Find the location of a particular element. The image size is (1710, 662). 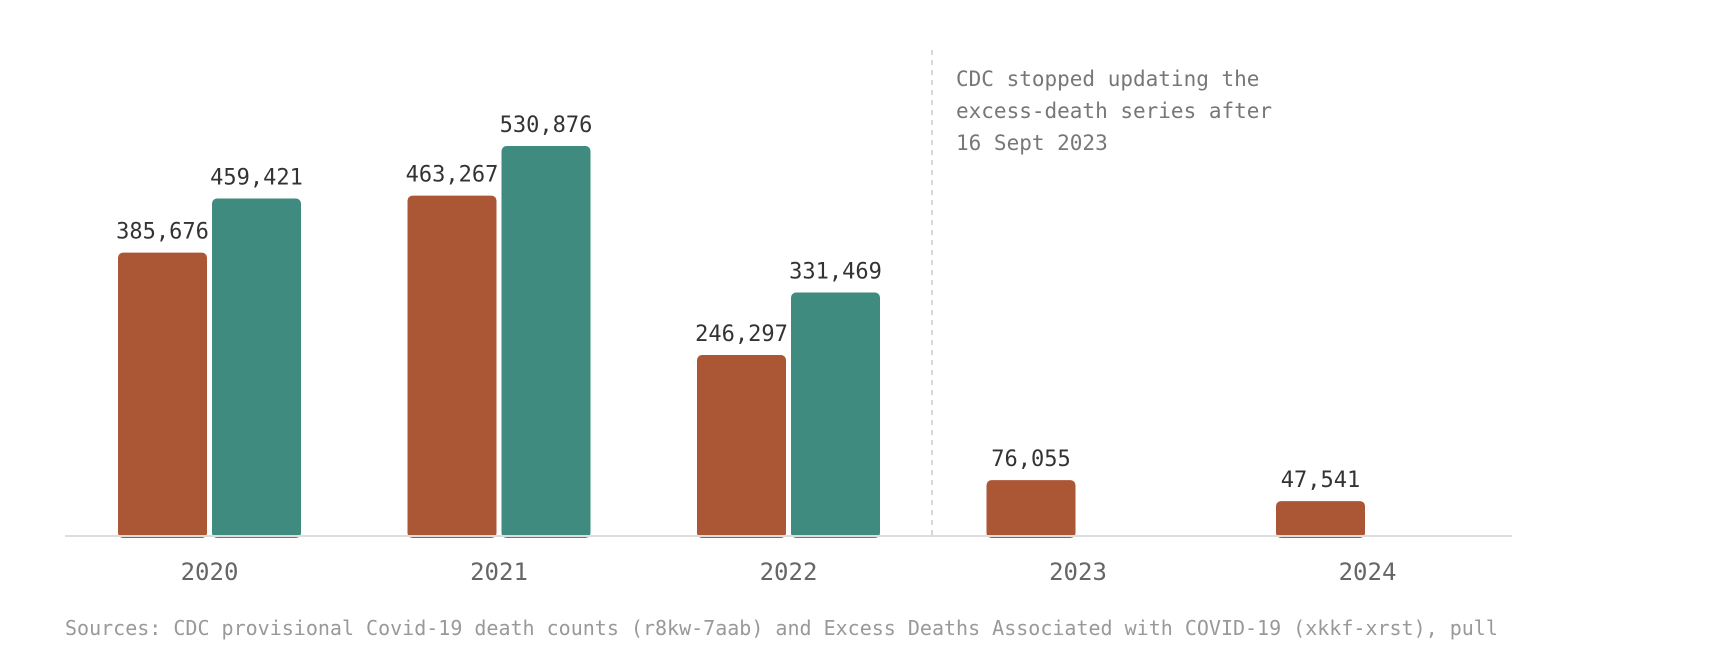

annotation-line-3: 16 Sept 2023 is located at coordinates (1032, 143).